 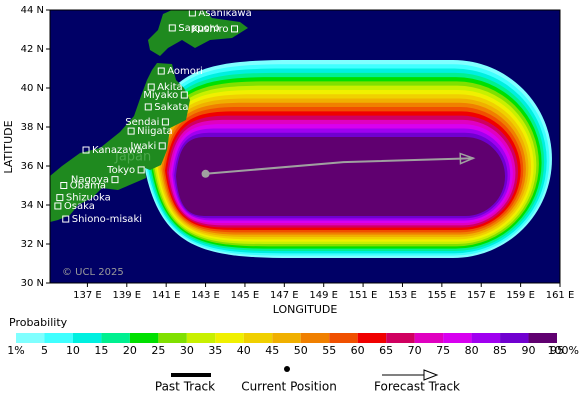 What do you see at coordinates (107, 219) in the screenshot?
I see `city-label: Shiono-misaki` at bounding box center [107, 219].